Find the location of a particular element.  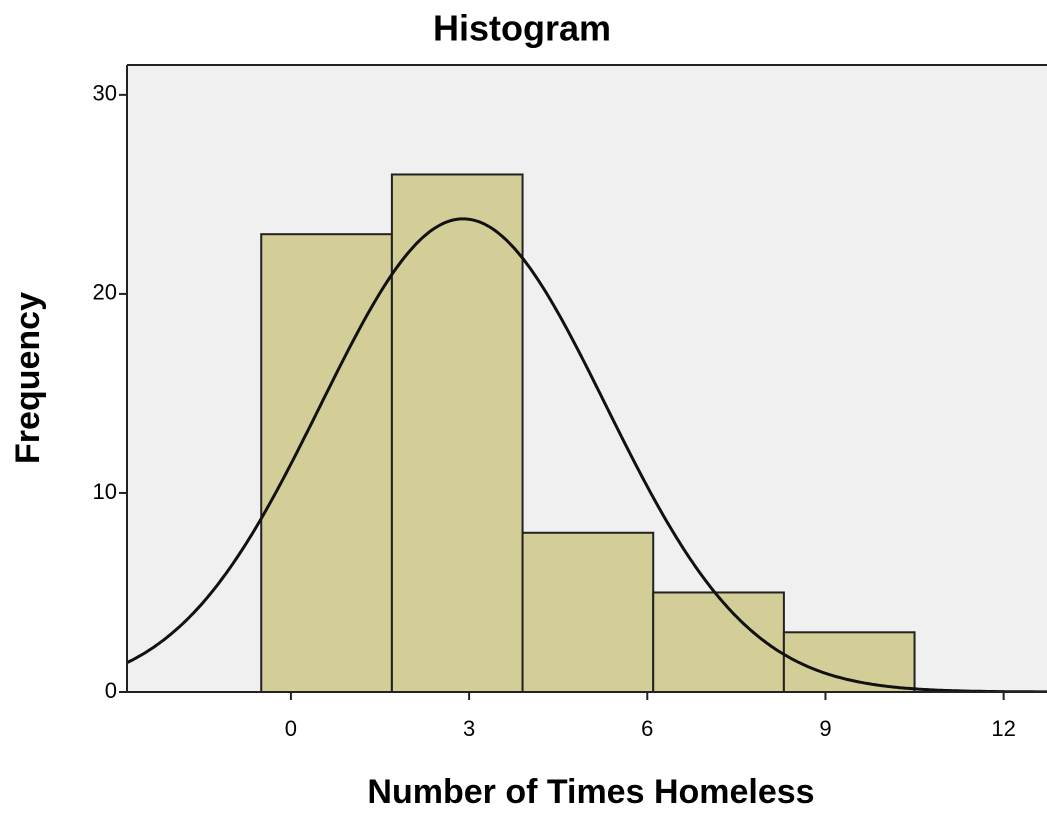

x-tick-label: 9 is located at coordinates (825, 728).